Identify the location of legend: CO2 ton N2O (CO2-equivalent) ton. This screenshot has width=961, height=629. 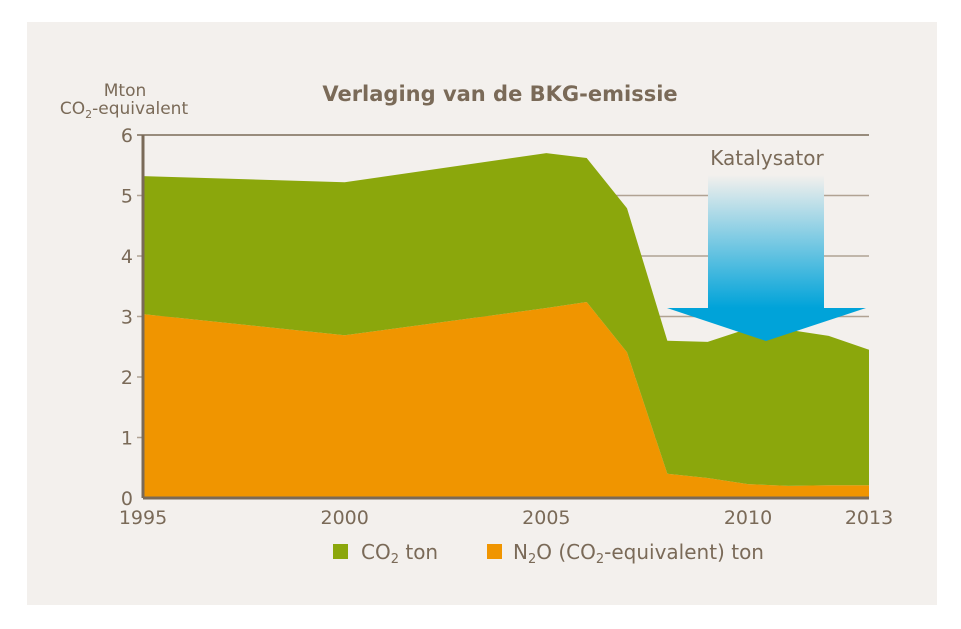
(548, 553).